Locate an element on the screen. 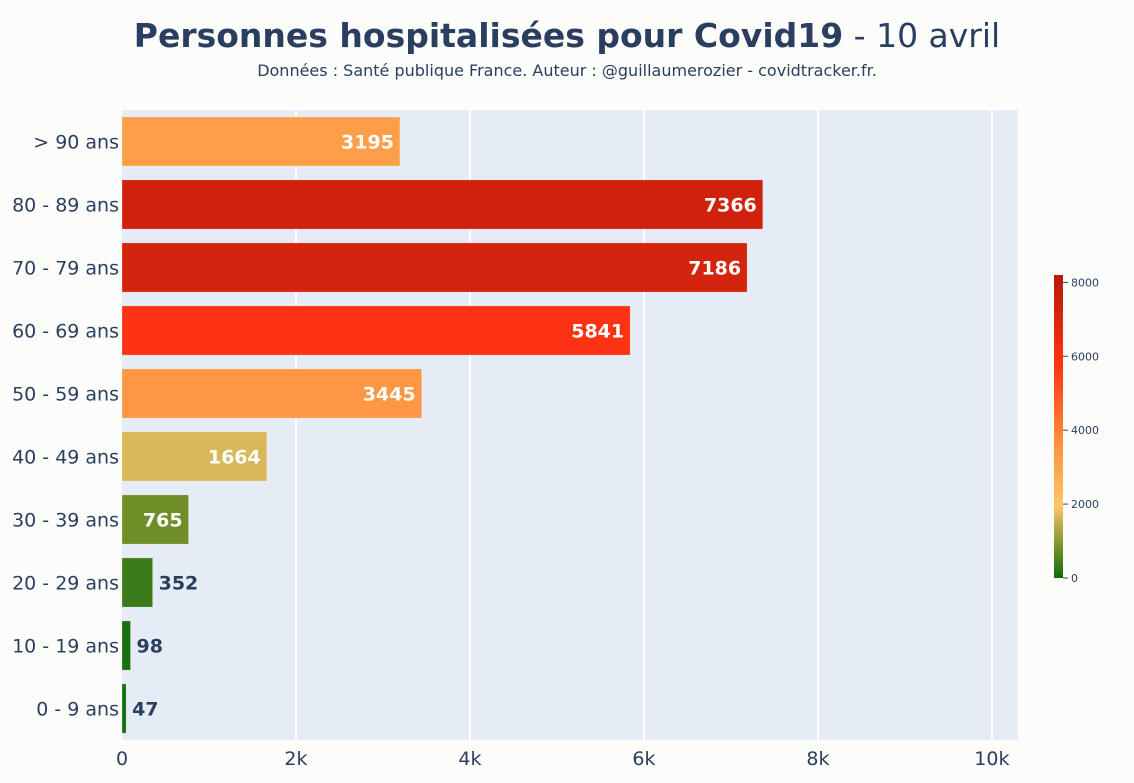  bar-value-label: 7186 is located at coordinates (714, 269).